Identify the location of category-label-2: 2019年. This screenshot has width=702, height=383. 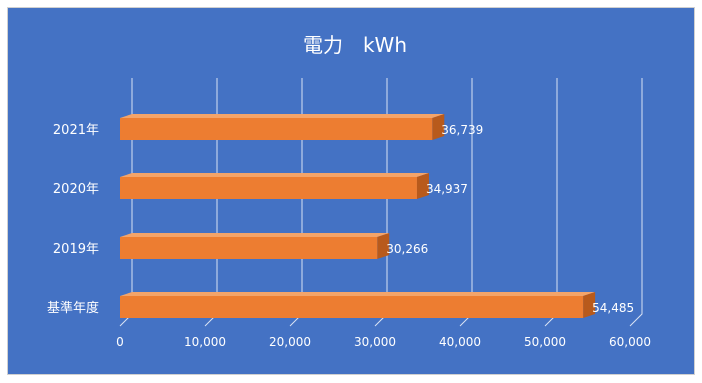
(76, 249).